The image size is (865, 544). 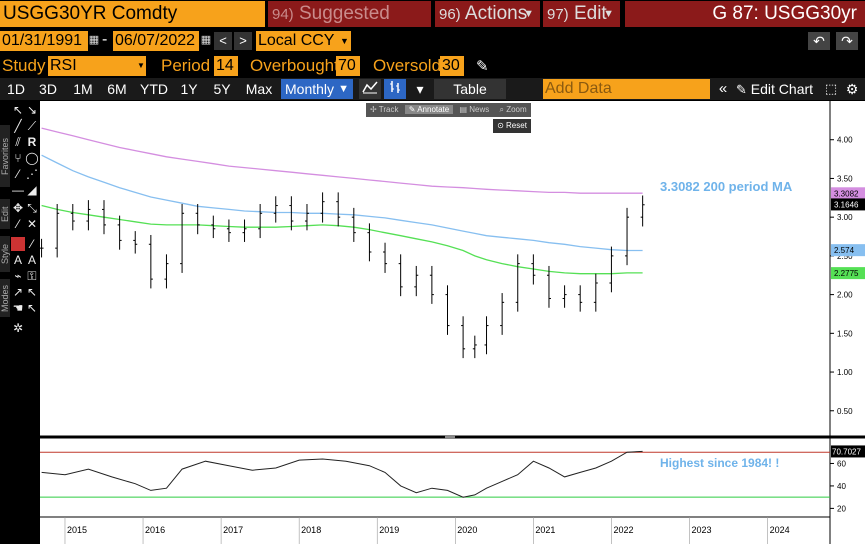 What do you see at coordinates (846, 451) in the screenshot?
I see `rsi-value-label: 70.7027` at bounding box center [846, 451].